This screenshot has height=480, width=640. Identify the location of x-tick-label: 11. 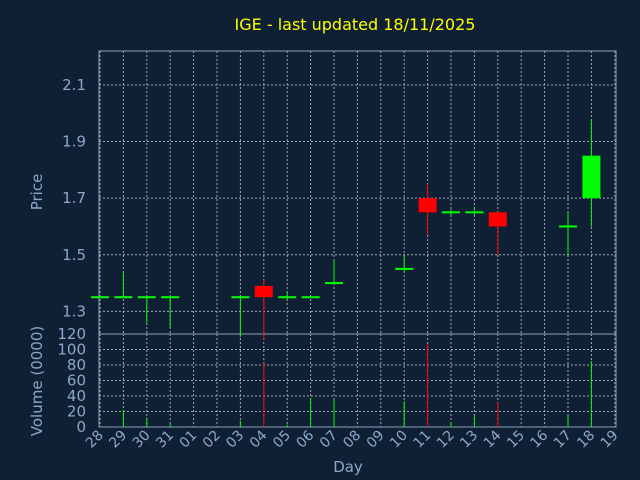
(423, 440).